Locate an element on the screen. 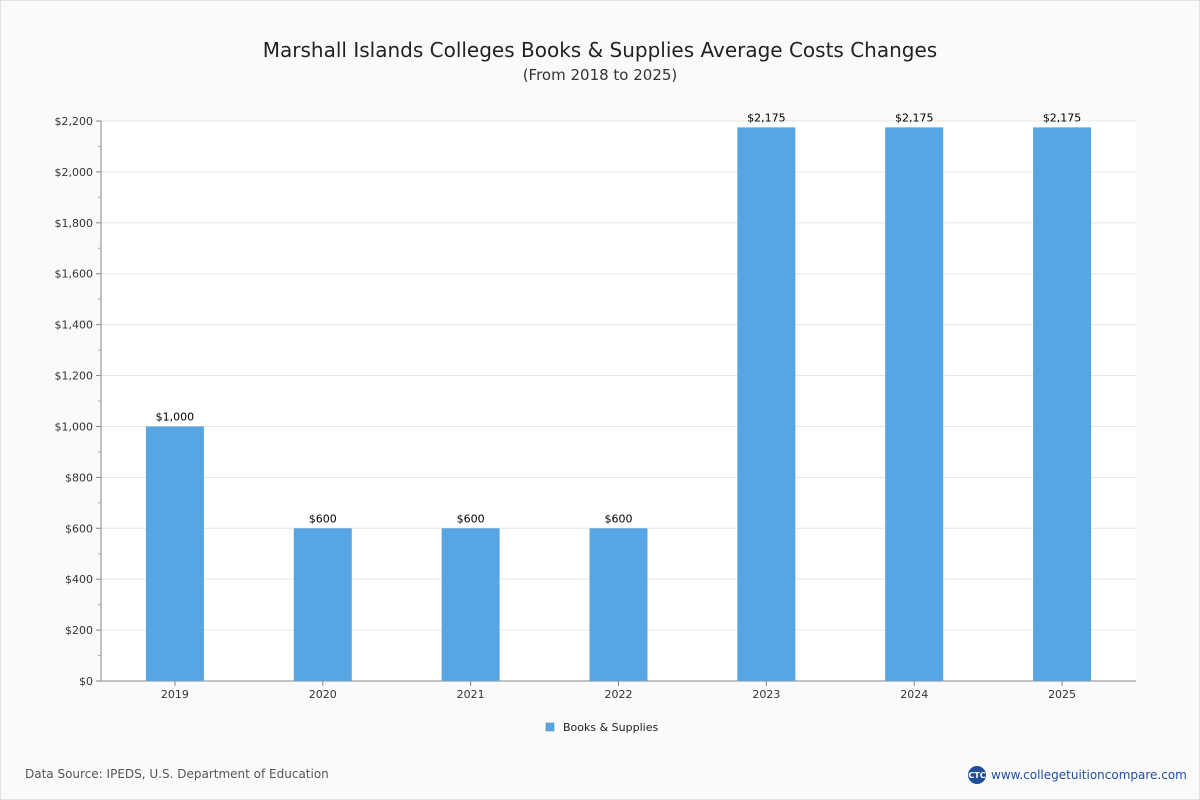  x-tick-label: 2024 is located at coordinates (914, 694).